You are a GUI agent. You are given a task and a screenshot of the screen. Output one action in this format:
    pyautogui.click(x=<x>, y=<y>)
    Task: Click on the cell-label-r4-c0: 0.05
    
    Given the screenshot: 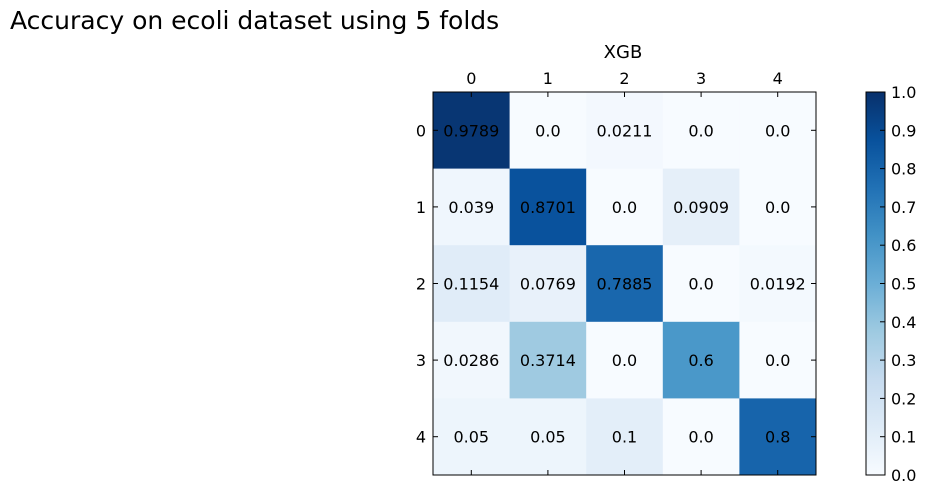 What is the action you would take?
    pyautogui.click(x=471, y=437)
    